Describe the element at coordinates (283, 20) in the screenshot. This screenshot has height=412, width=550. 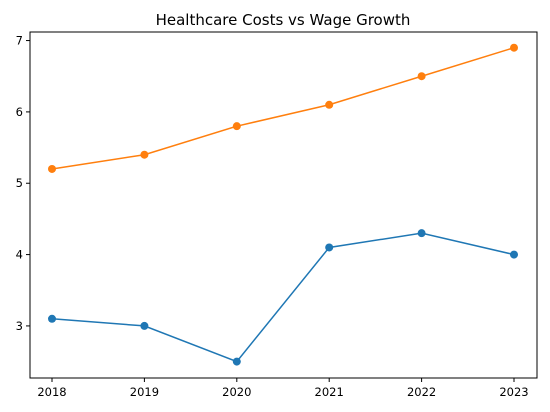
I see `chart-title: Healthcare Costs vs Wage Growth` at that location.